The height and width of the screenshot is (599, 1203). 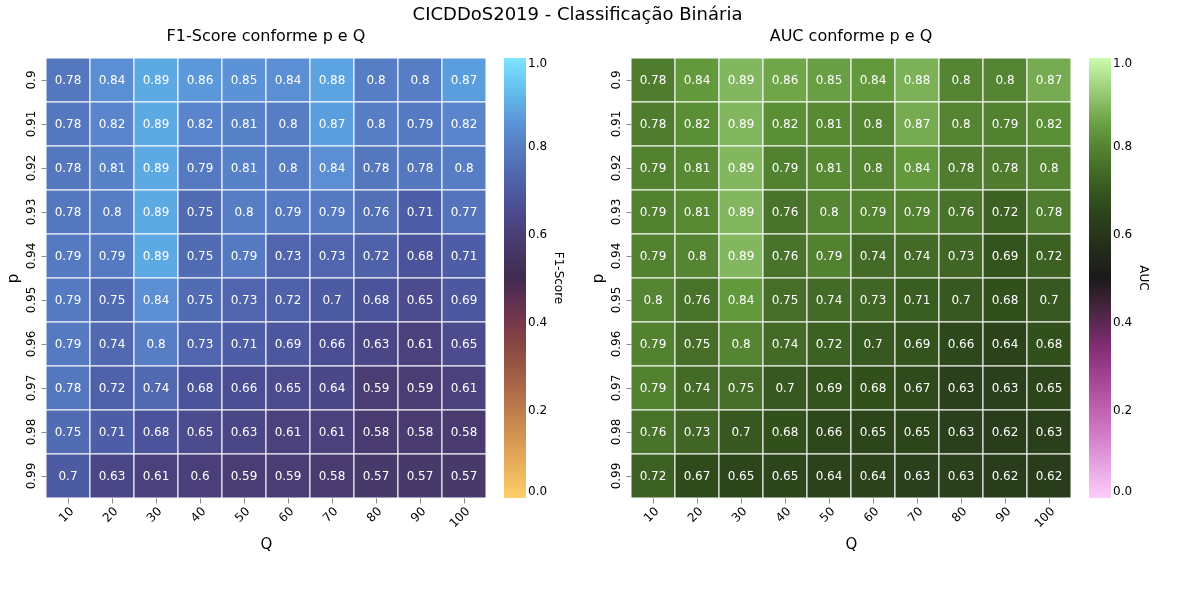 I want to click on data-label: 0.84, so click(x=156, y=300).